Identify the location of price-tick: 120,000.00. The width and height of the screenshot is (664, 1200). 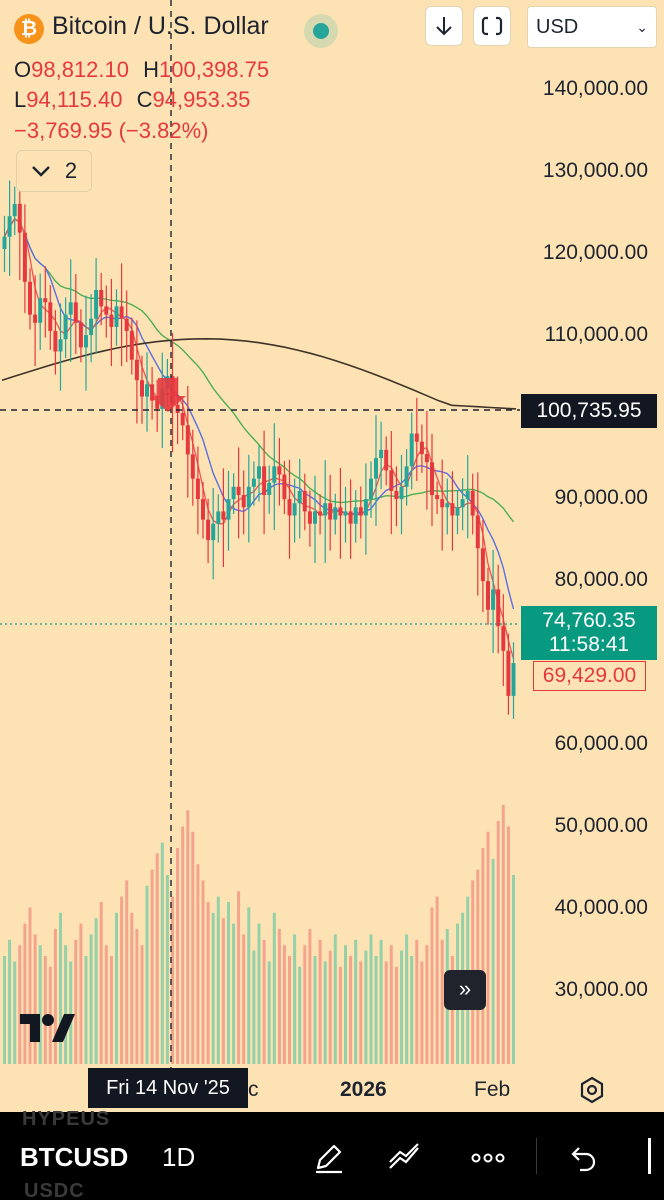
(595, 252).